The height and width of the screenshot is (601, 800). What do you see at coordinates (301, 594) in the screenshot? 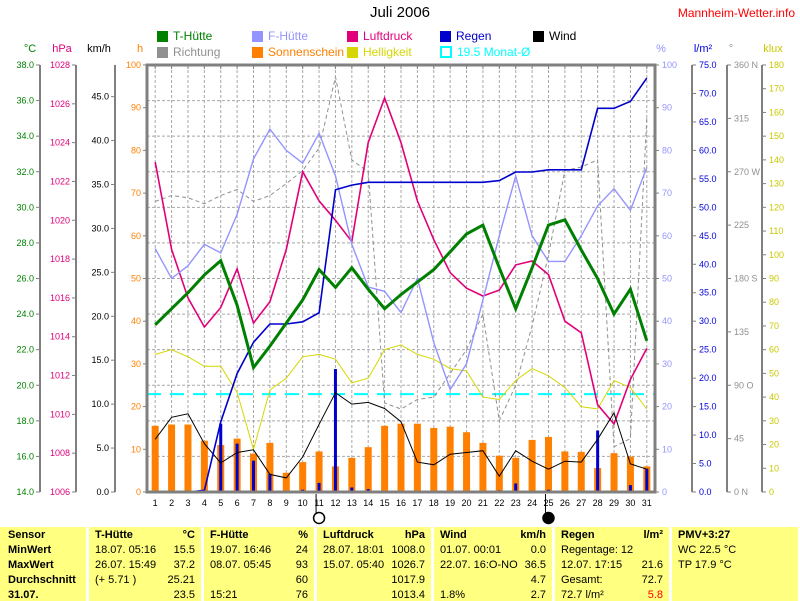
I see `cell-value: 76` at bounding box center [301, 594].